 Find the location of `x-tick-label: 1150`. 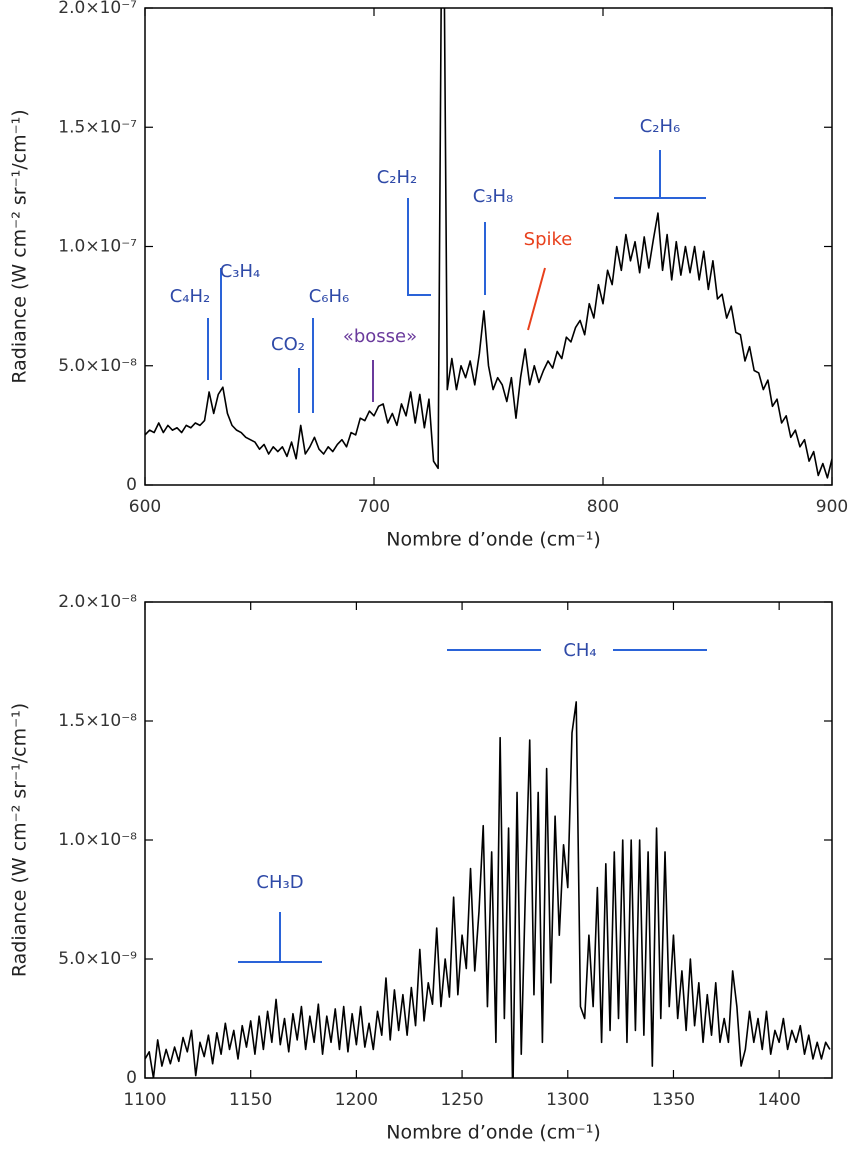

x-tick-label: 1150 is located at coordinates (250, 1100).